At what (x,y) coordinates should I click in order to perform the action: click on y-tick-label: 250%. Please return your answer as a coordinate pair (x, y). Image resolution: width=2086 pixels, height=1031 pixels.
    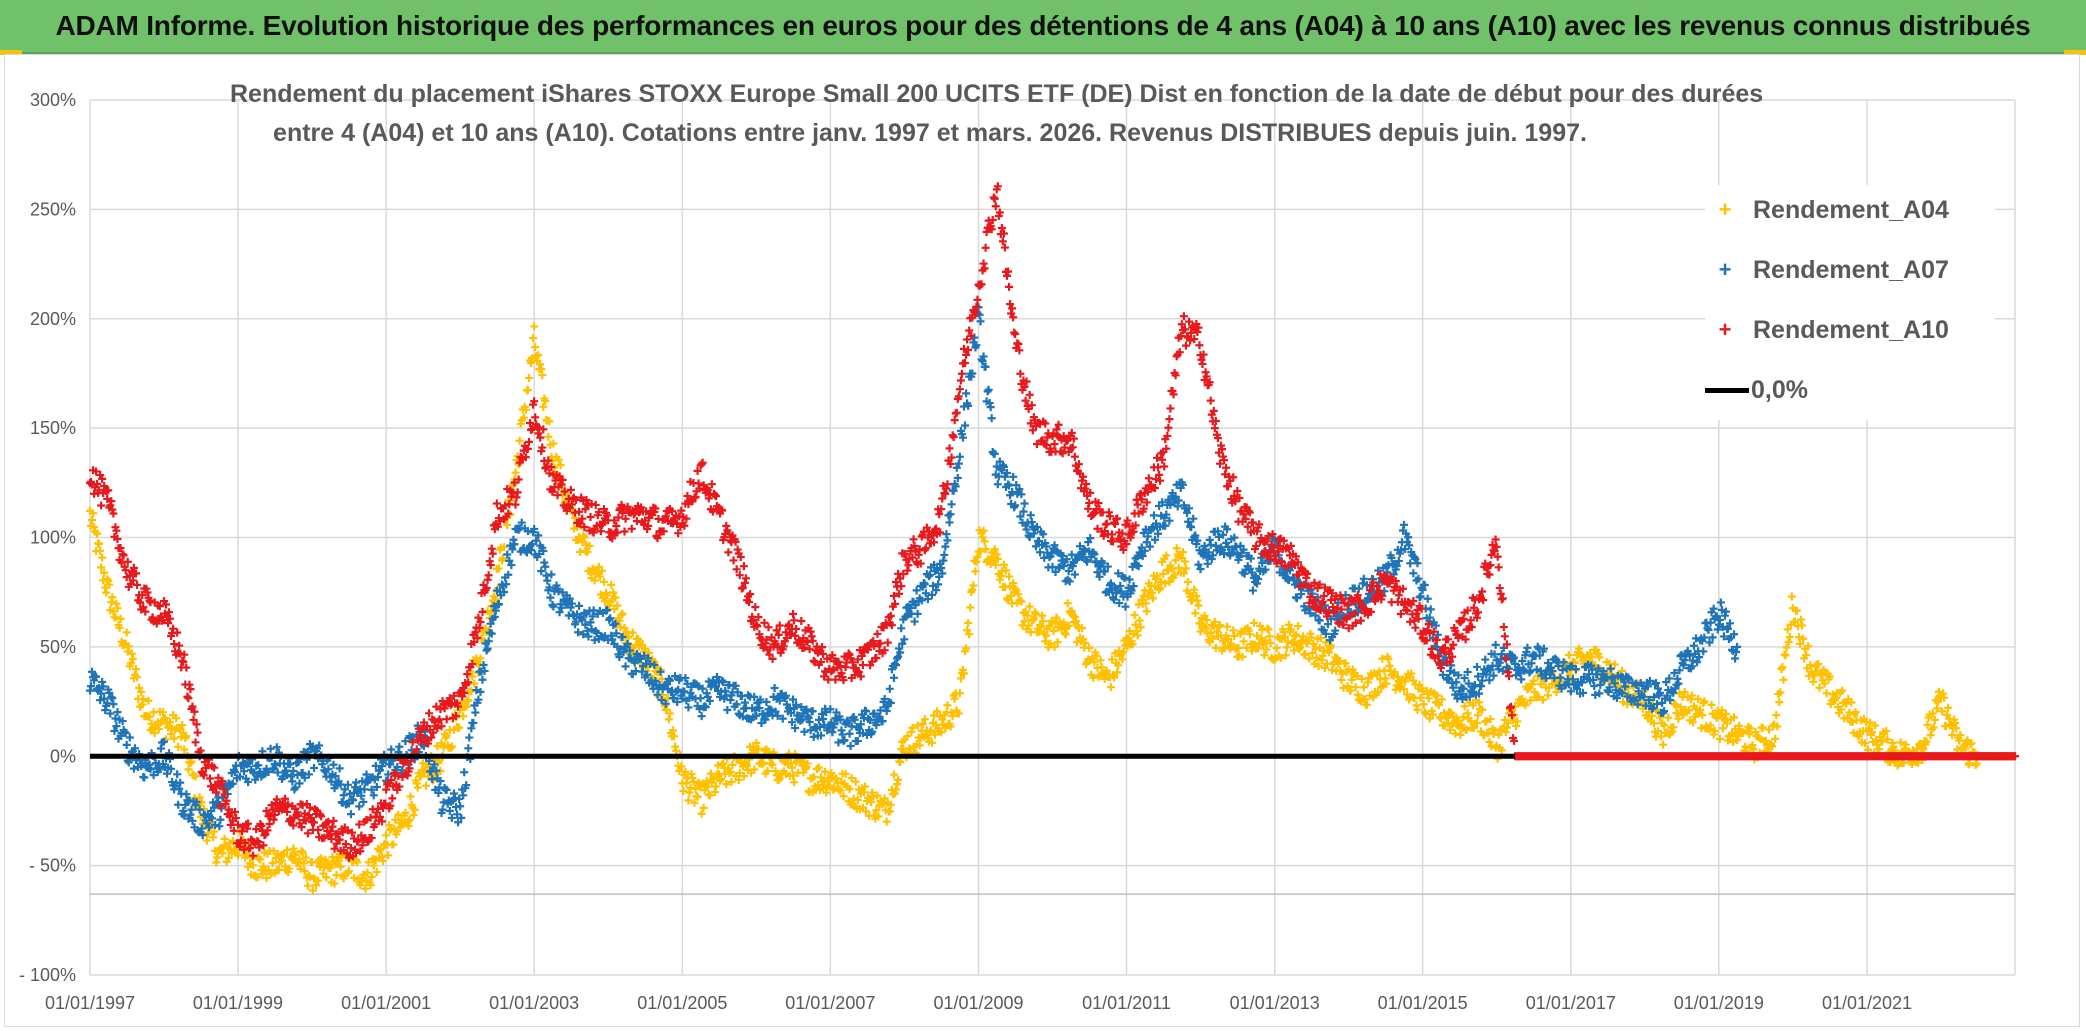
    Looking at the image, I should click on (53, 209).